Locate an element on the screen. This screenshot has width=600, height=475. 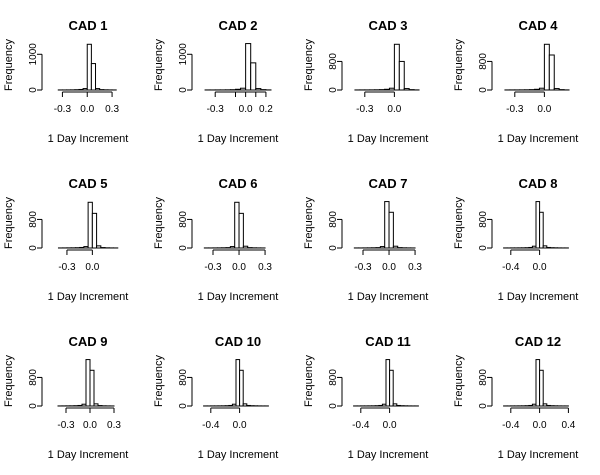
panel-title: CAD 3 is located at coordinates (387, 25).